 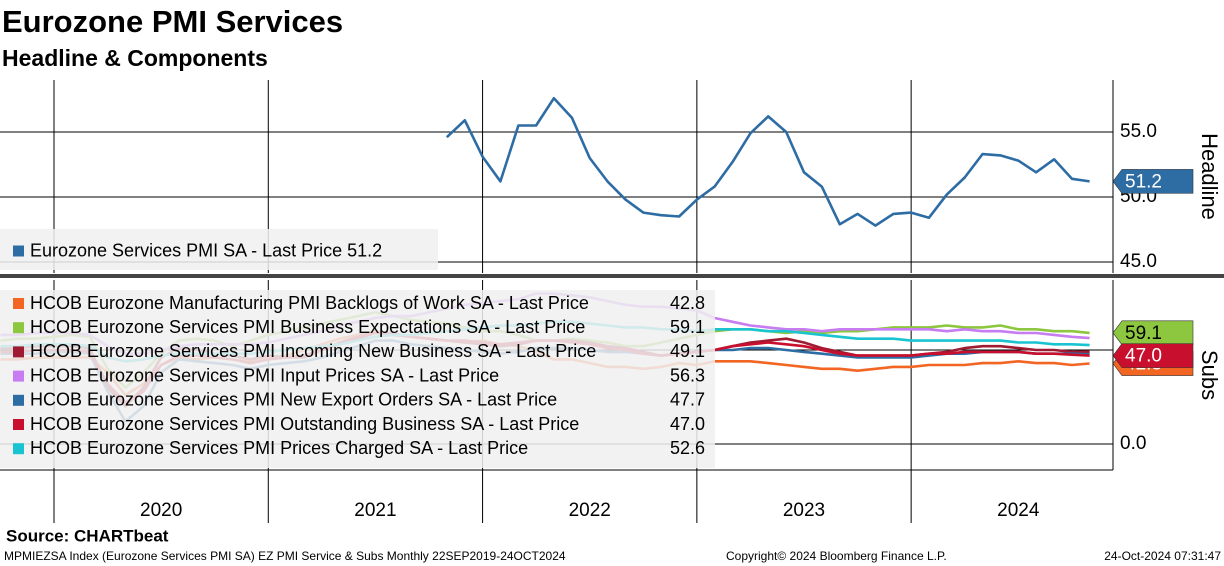 What do you see at coordinates (1143, 181) in the screenshot?
I see `value-tag-label: 51.2` at bounding box center [1143, 181].